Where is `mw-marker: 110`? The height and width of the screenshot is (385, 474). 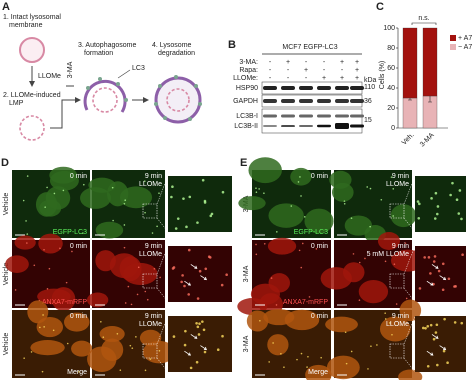
mw-marker: 110 is located at coordinates (369, 87).